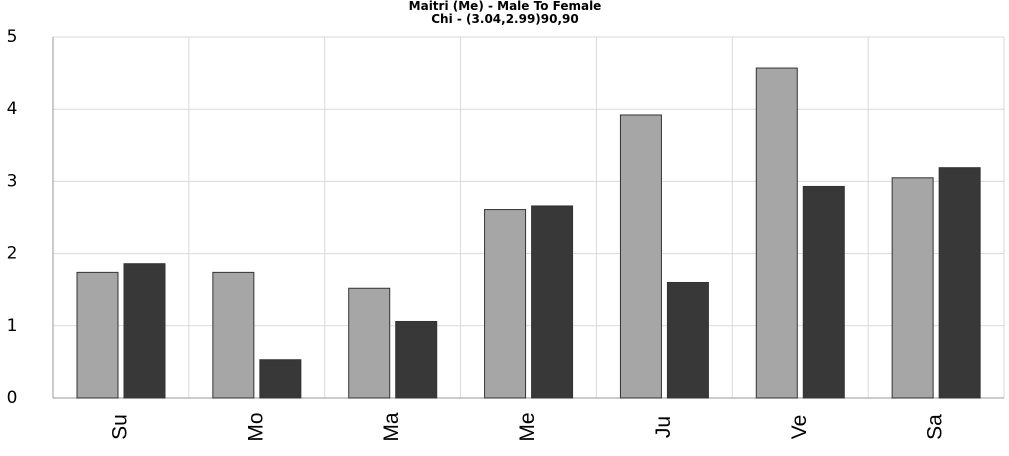 The image size is (1009, 456). What do you see at coordinates (12, 254) in the screenshot?
I see `y-tick-label: 2` at bounding box center [12, 254].